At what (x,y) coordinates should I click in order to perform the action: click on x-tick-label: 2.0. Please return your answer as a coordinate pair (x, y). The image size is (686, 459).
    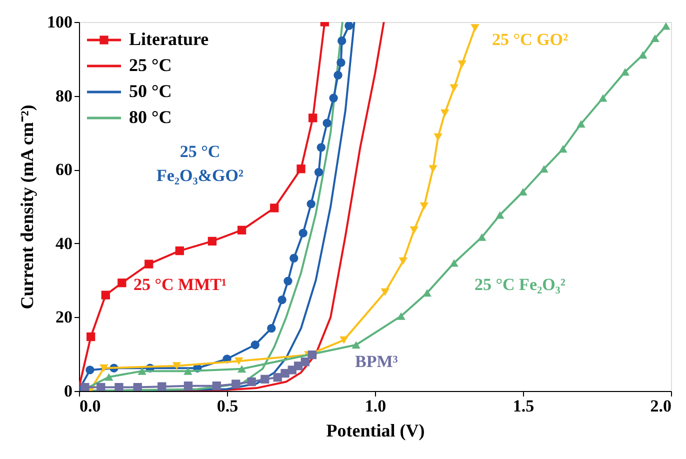
    Looking at the image, I should click on (661, 406).